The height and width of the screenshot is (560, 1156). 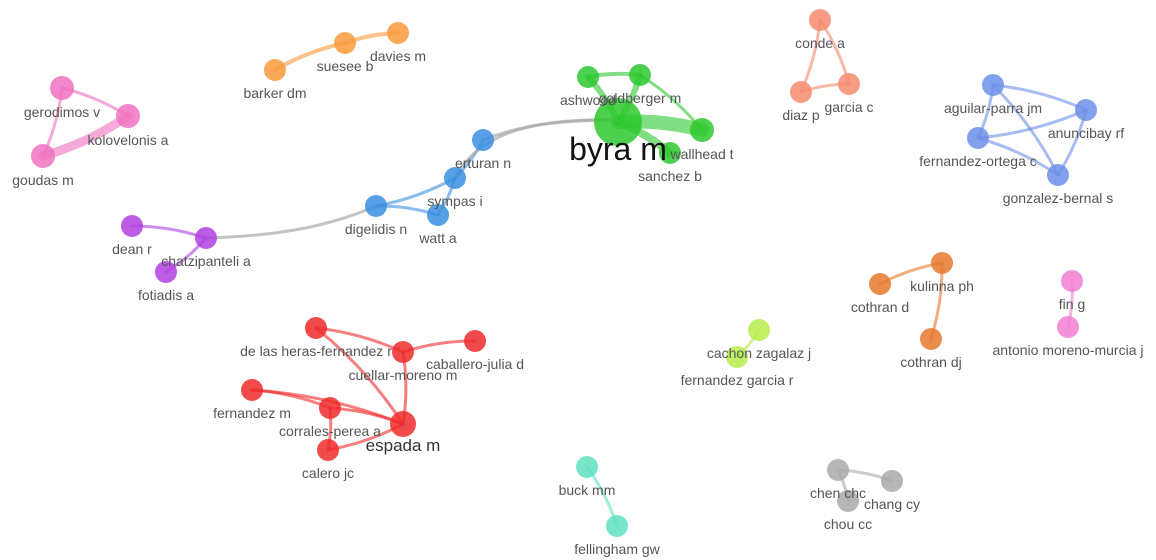 What do you see at coordinates (618, 149) in the screenshot?
I see `node-label: byra m` at bounding box center [618, 149].